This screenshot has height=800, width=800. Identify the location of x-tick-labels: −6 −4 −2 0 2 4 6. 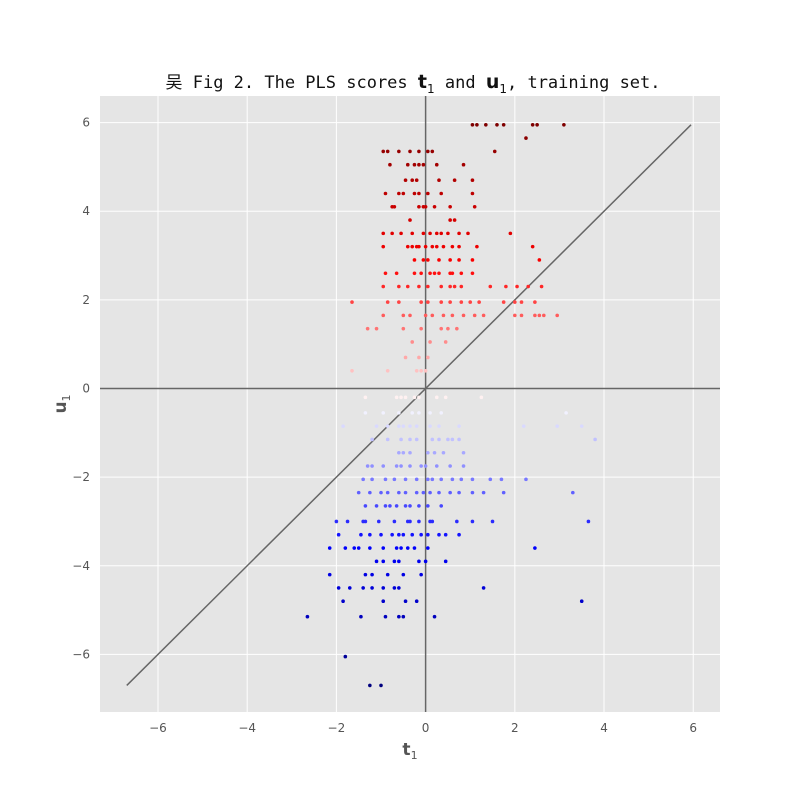
(423, 728).